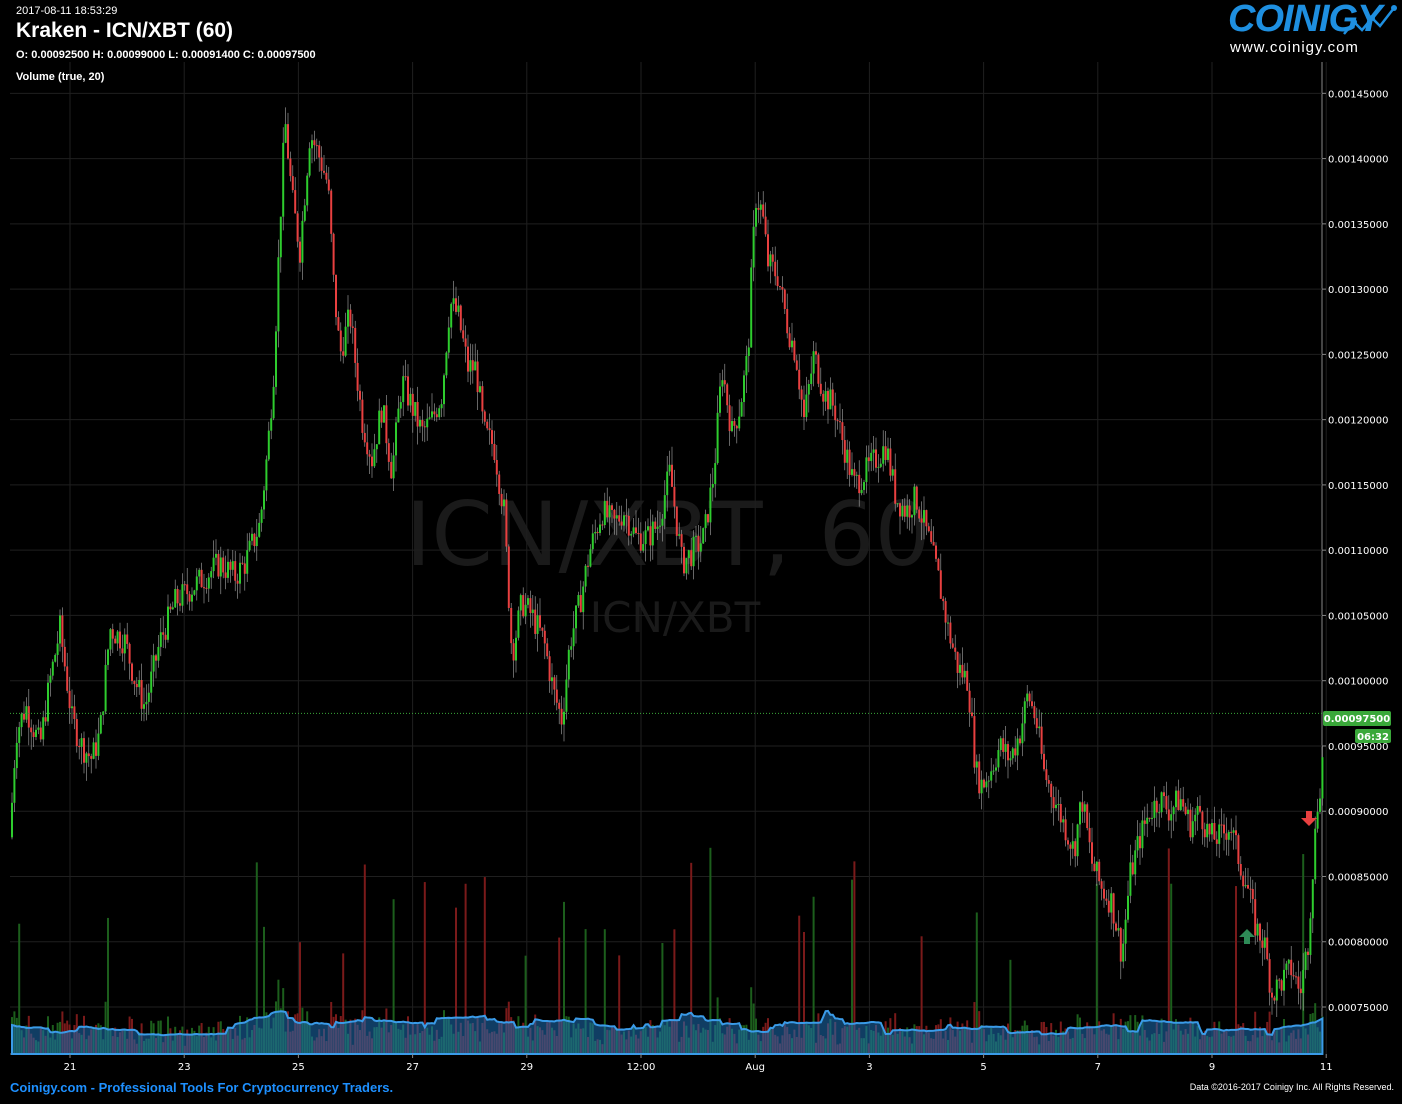 The width and height of the screenshot is (1402, 1104). I want to click on x-tick-label: 9, so click(1212, 1067).